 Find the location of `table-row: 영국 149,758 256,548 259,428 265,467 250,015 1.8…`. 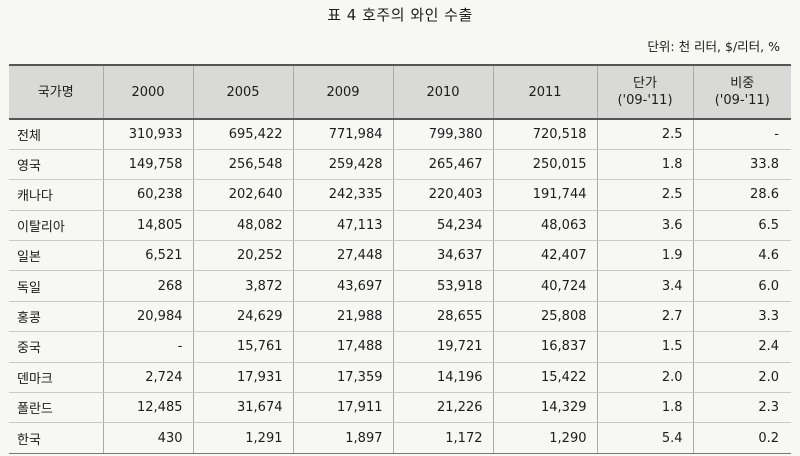

table-row: 영국 149,758 256,548 259,428 265,467 250,015 1.8… is located at coordinates (400, 165).